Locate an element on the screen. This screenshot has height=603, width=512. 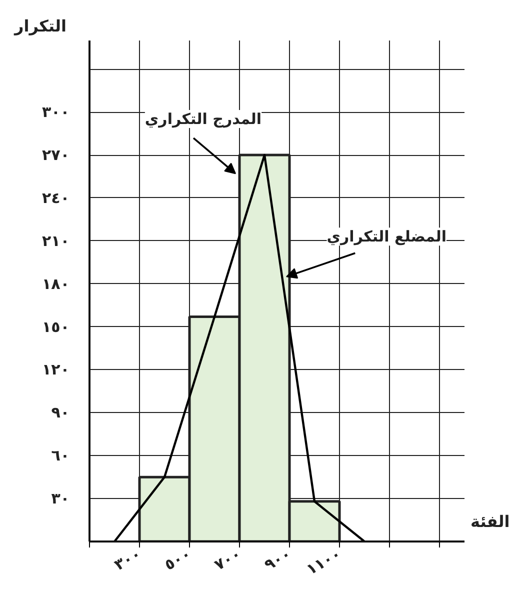
annotation: المضلع التكراري is located at coordinates (386, 237).